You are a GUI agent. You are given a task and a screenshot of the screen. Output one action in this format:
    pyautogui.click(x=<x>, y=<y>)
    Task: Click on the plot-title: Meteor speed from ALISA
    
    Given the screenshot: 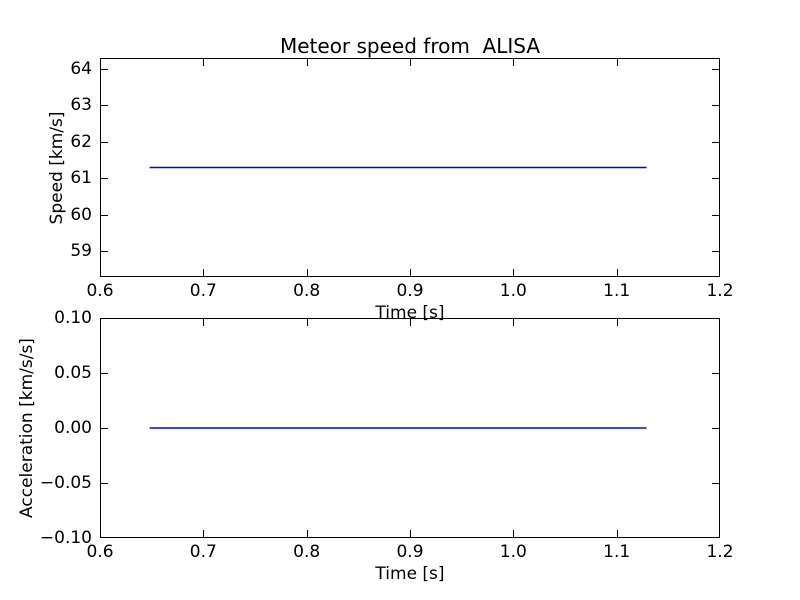 What is the action you would take?
    pyautogui.click(x=410, y=46)
    